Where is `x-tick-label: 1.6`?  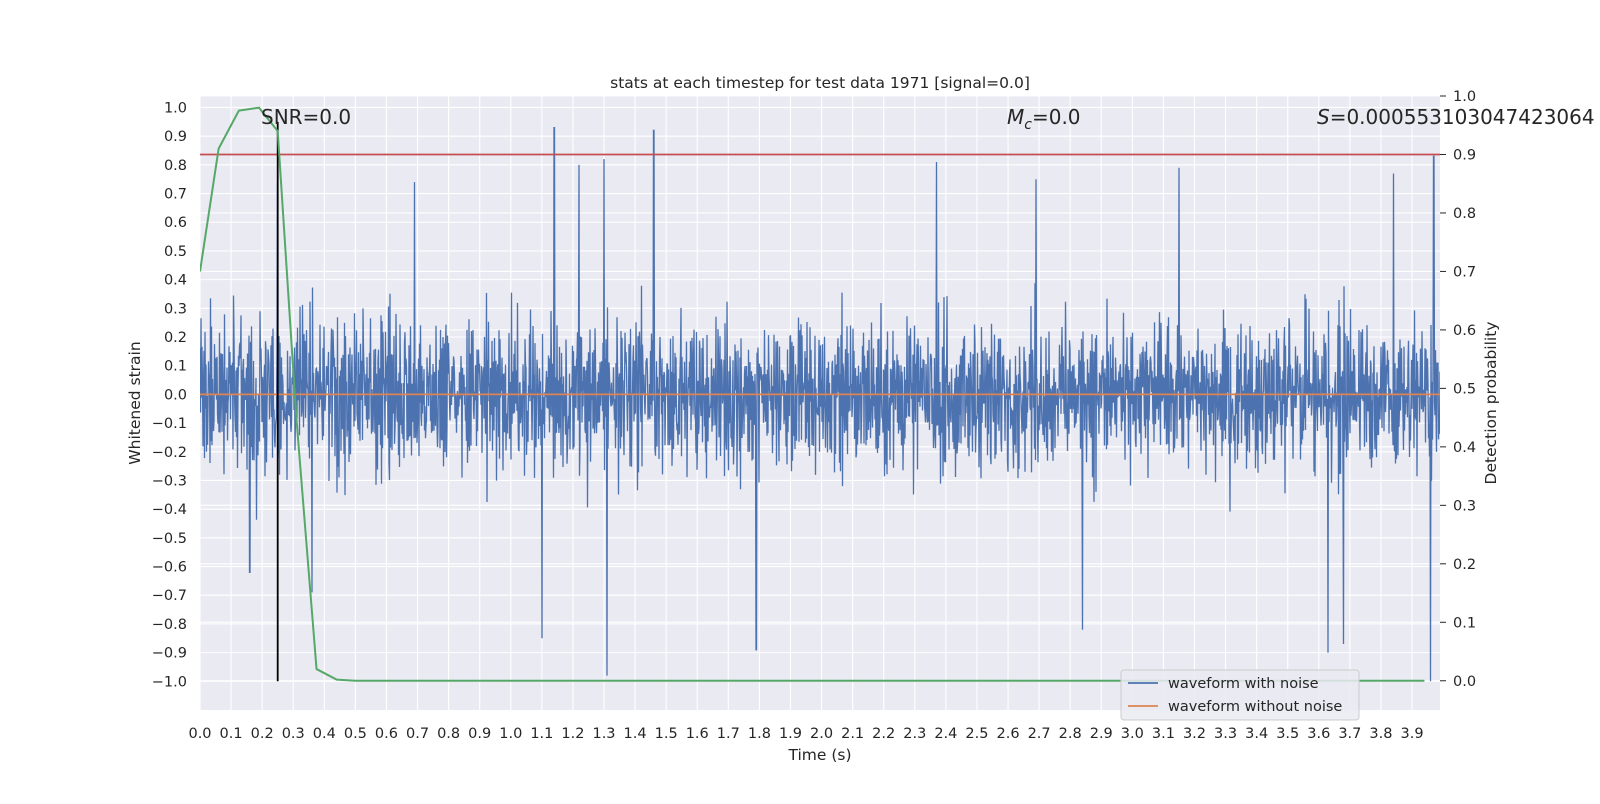 x-tick-label: 1.6 is located at coordinates (697, 734).